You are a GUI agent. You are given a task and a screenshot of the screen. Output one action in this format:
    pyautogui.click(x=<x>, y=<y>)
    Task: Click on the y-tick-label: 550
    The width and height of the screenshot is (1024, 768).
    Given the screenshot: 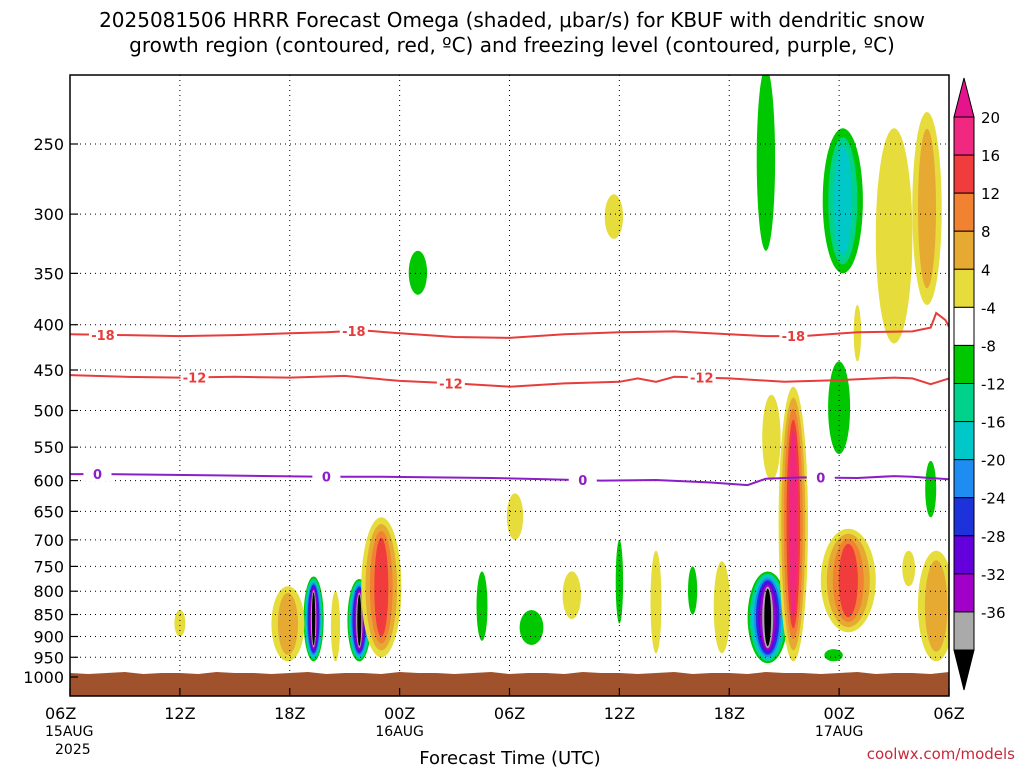 What is the action you would take?
    pyautogui.click(x=48, y=447)
    